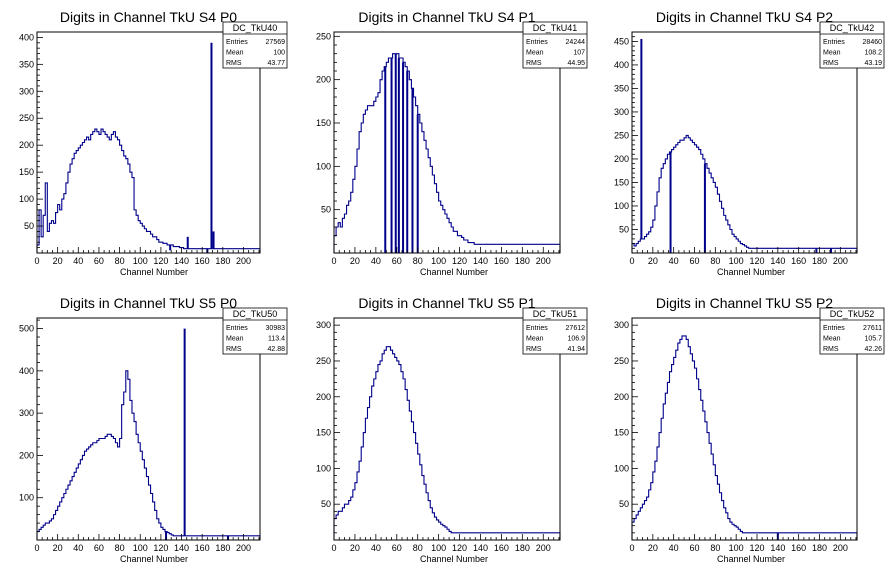  I want to click on stats-value: 43.19, so click(873, 63).